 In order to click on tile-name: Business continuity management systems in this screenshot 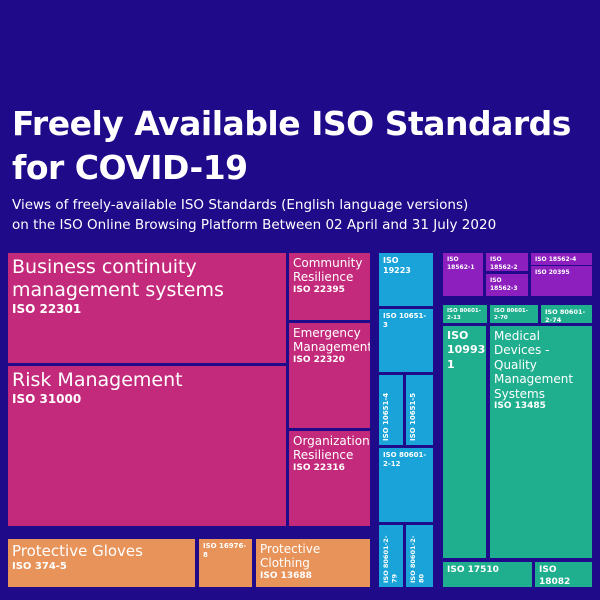, I will do `click(118, 278)`.